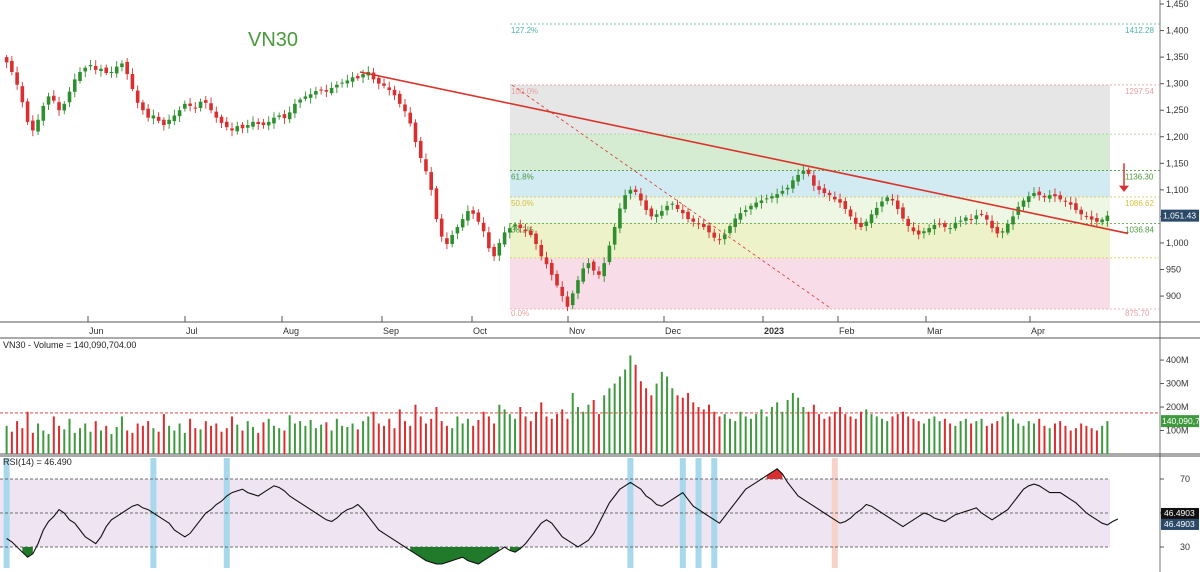  I want to click on month-label-5: Nov, so click(577, 331).